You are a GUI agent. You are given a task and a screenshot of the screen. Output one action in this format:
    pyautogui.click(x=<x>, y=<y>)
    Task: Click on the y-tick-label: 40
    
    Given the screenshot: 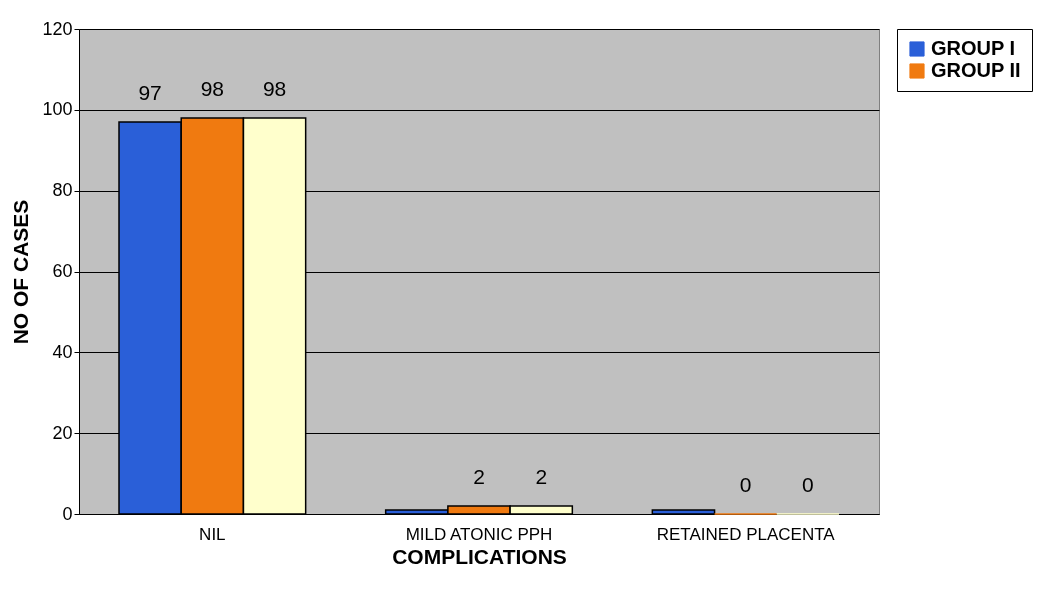 What is the action you would take?
    pyautogui.click(x=62, y=351)
    